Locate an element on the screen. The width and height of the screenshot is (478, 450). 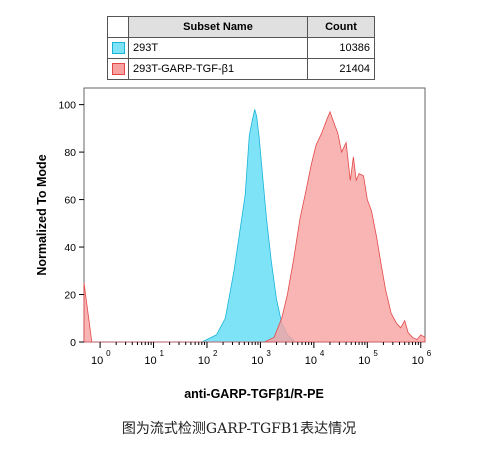
x-tick-exponent: 0 is located at coordinates (108, 353).